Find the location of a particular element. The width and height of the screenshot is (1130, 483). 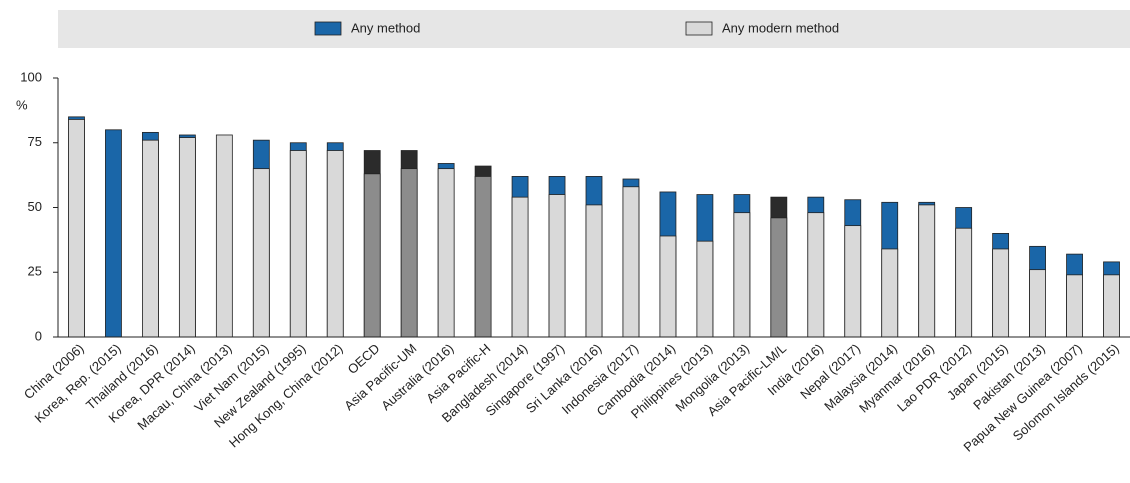

y-tick-label: 100 is located at coordinates (31, 76).